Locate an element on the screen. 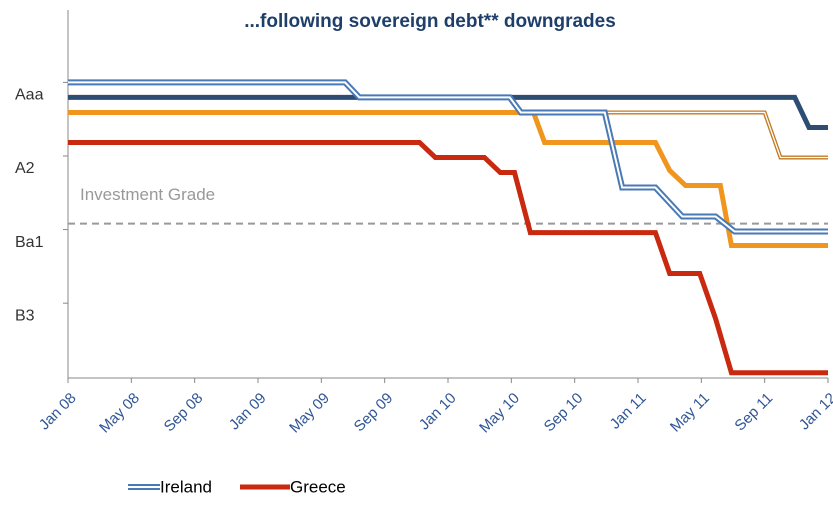 The image size is (833, 527). x-tick-label: Jan 08 is located at coordinates (58, 412).